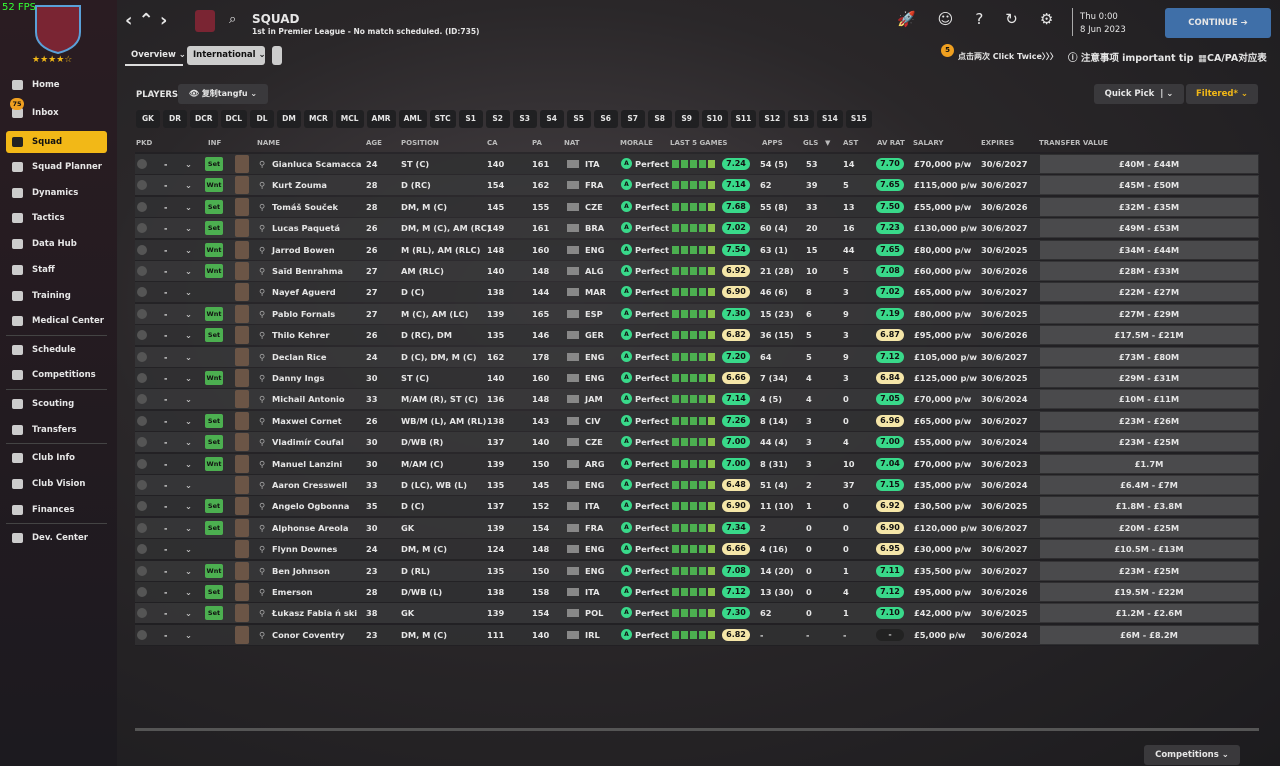  Describe the element at coordinates (374, 143) in the screenshot. I see `column-header: AGE` at that location.